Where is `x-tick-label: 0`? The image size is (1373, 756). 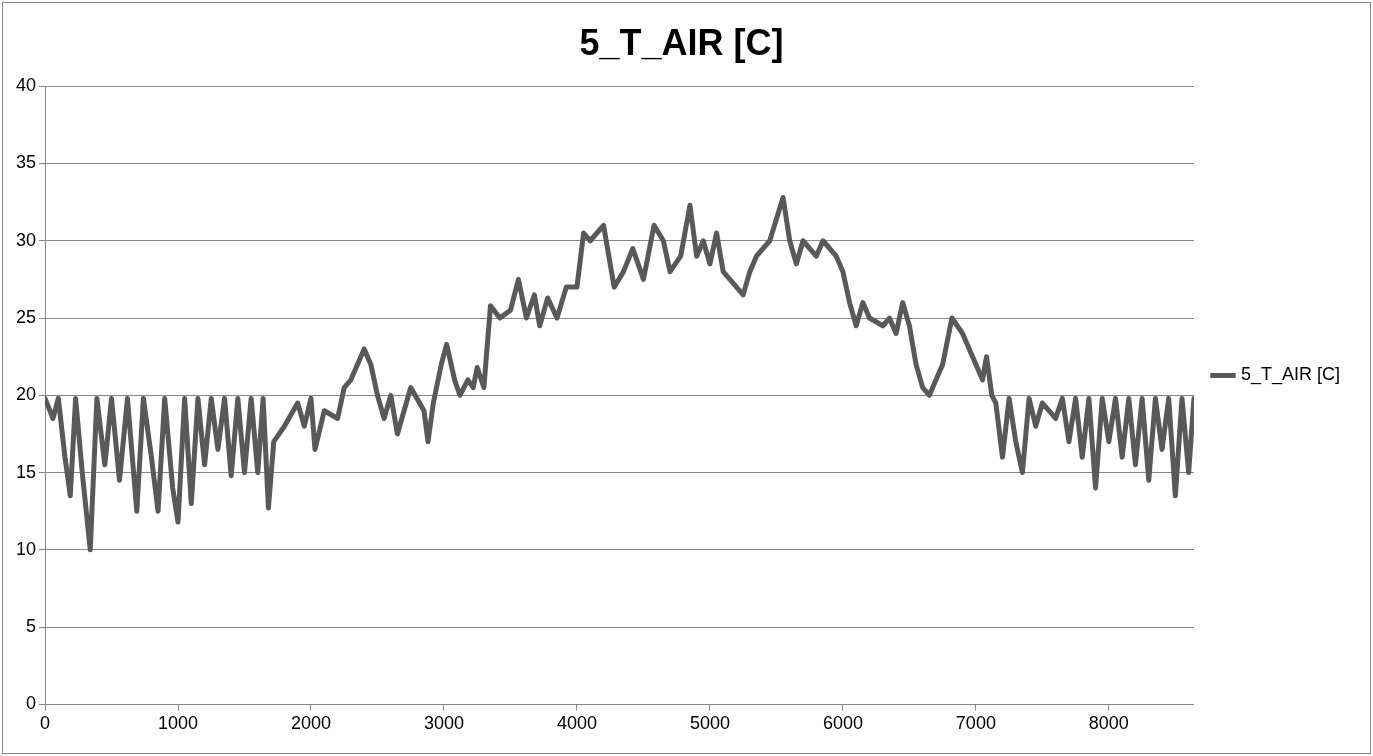
x-tick-label: 0 is located at coordinates (45, 723).